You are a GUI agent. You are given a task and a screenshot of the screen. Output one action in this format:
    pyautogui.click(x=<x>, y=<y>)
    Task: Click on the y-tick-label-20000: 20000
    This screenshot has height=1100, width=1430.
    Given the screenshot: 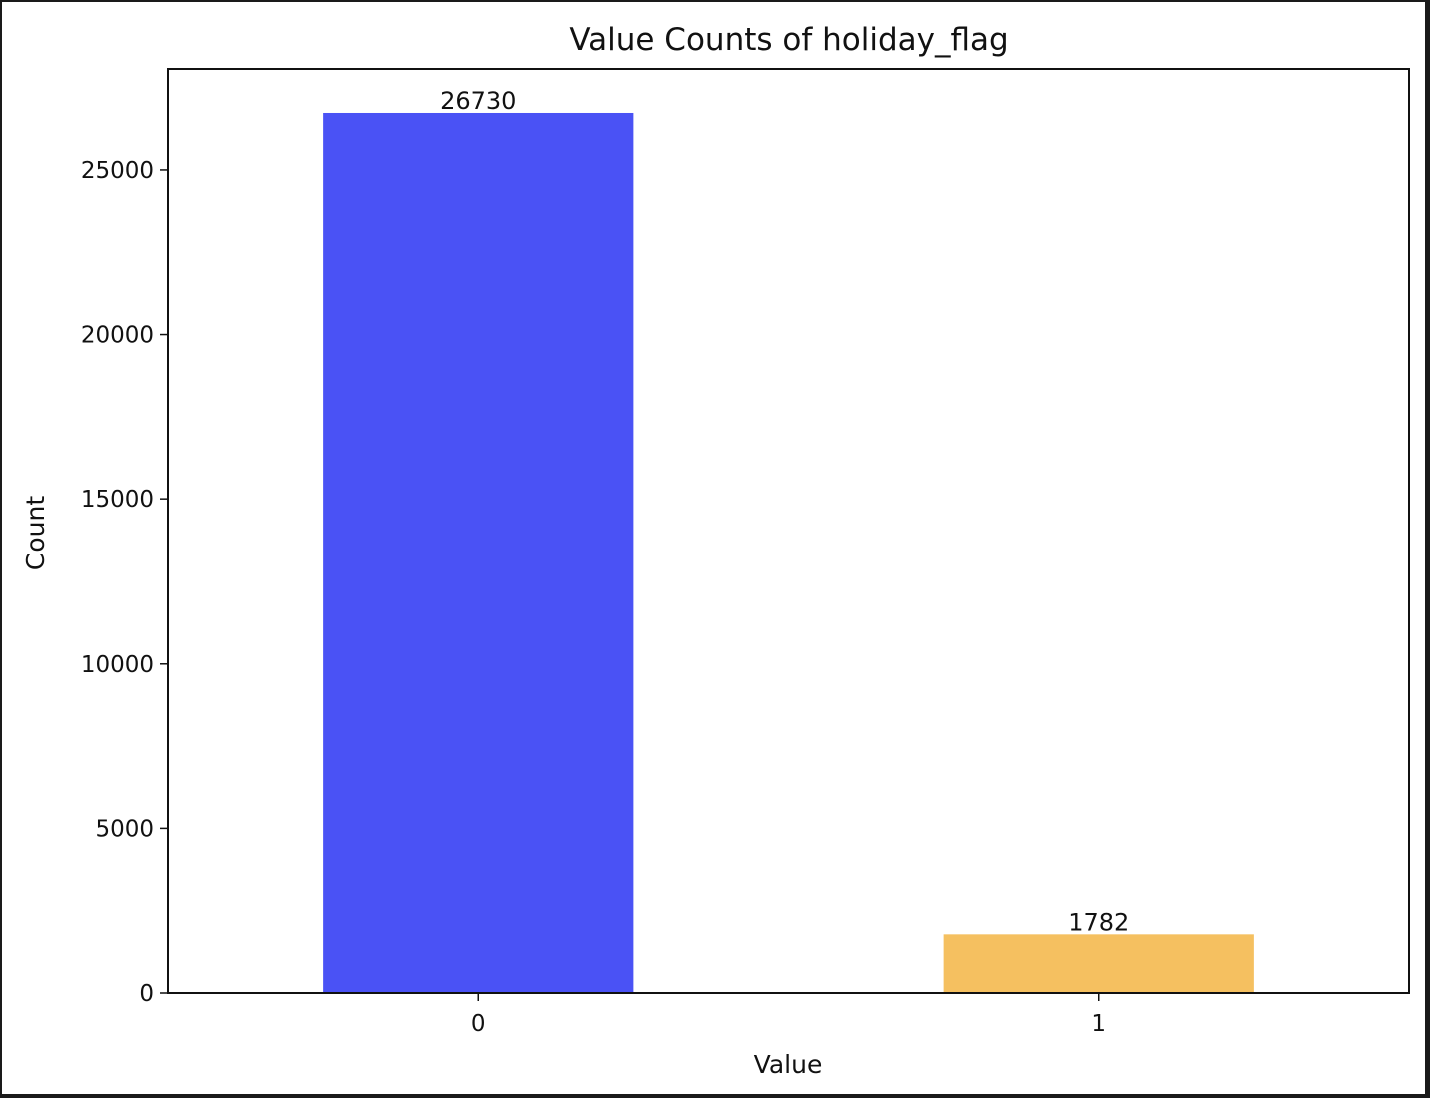 What is the action you would take?
    pyautogui.click(x=117, y=336)
    